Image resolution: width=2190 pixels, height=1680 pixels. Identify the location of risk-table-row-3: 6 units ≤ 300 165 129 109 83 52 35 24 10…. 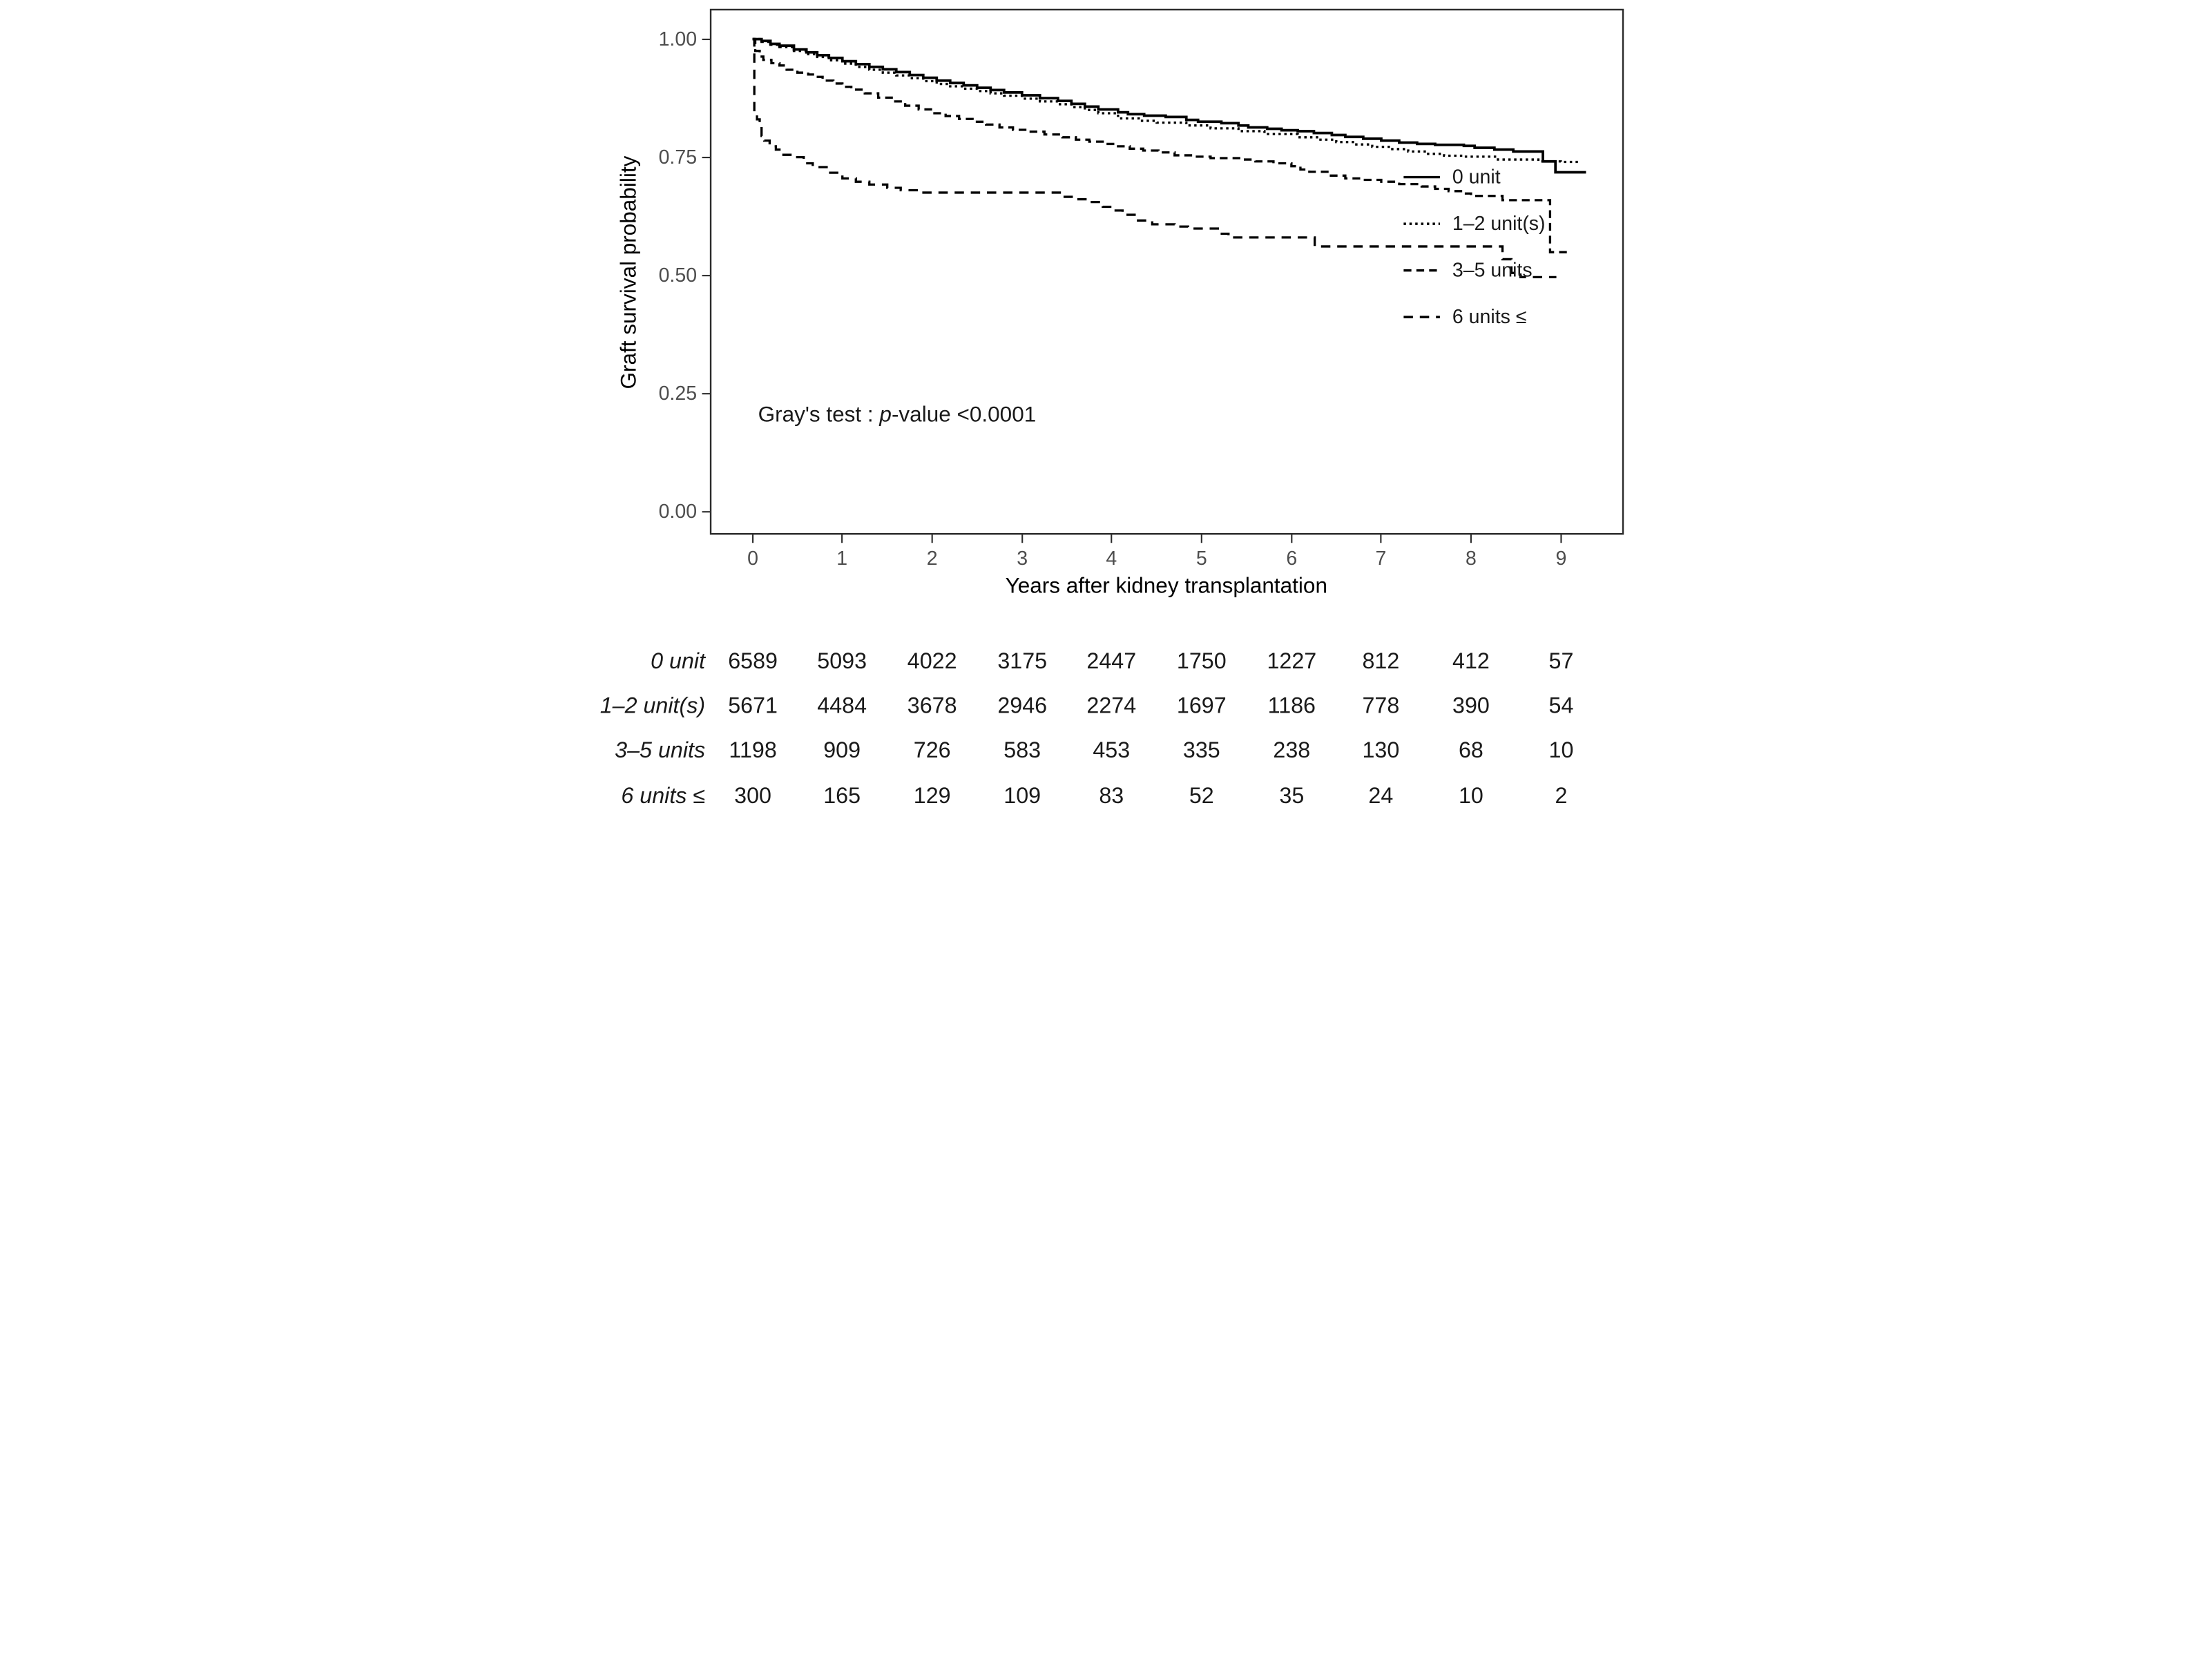
(1094, 795).